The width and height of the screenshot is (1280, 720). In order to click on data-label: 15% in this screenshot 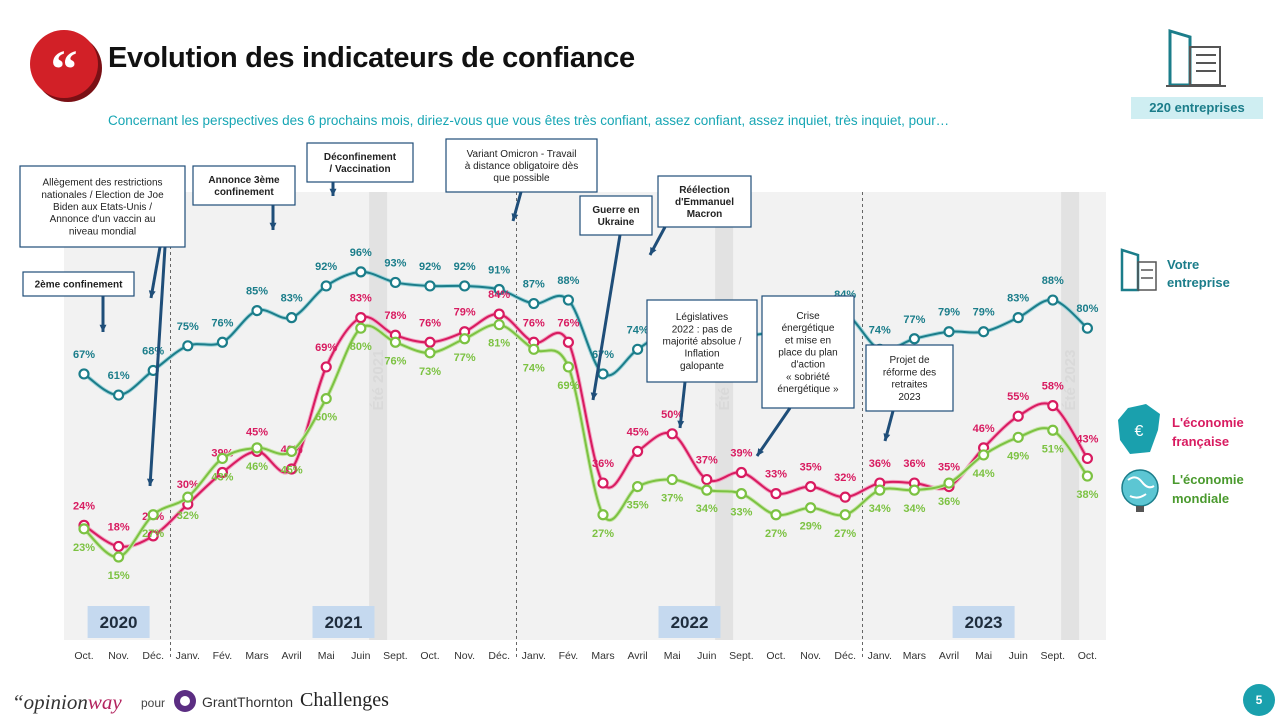, I will do `click(119, 576)`.